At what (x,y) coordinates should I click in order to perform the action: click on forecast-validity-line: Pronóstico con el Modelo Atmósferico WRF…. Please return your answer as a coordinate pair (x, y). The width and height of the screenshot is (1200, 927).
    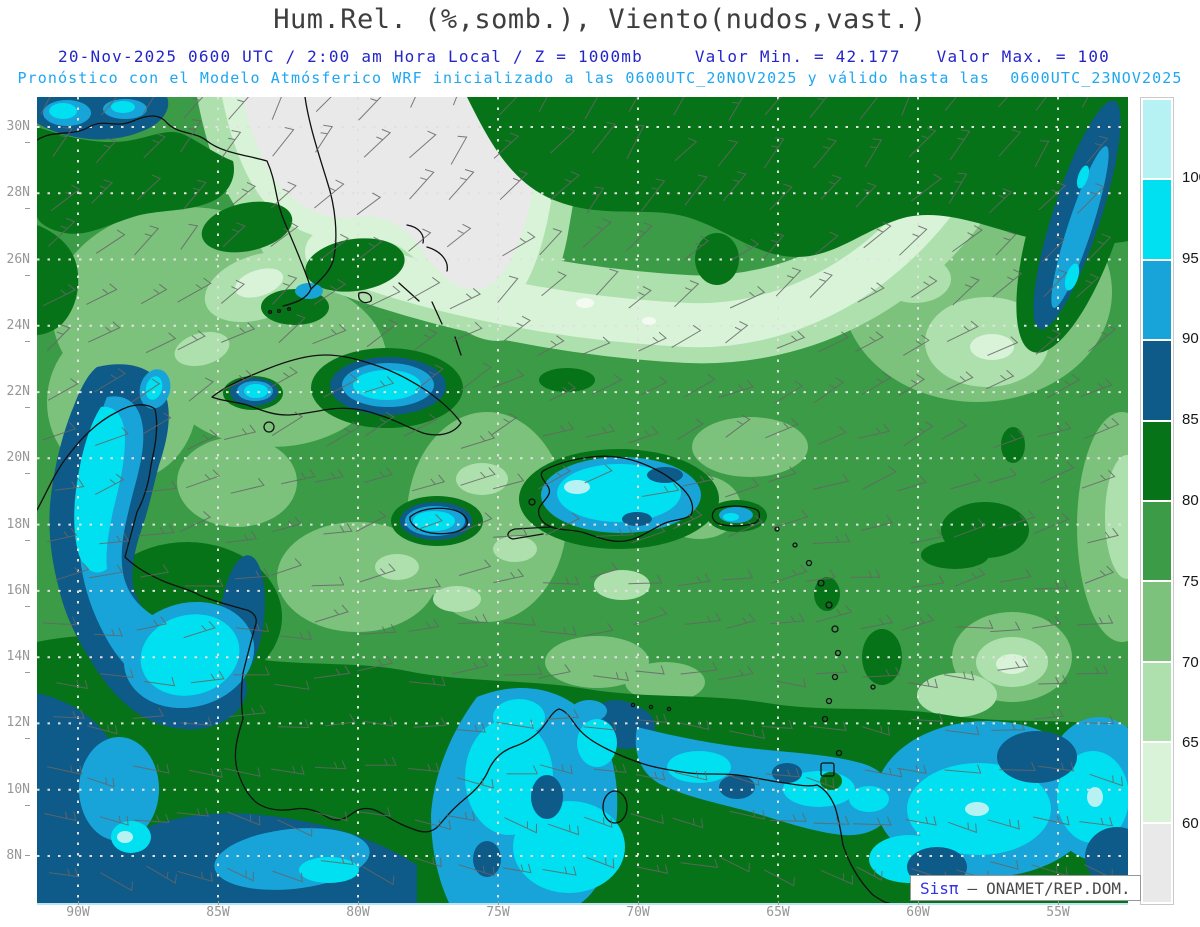
    Looking at the image, I should click on (600, 78).